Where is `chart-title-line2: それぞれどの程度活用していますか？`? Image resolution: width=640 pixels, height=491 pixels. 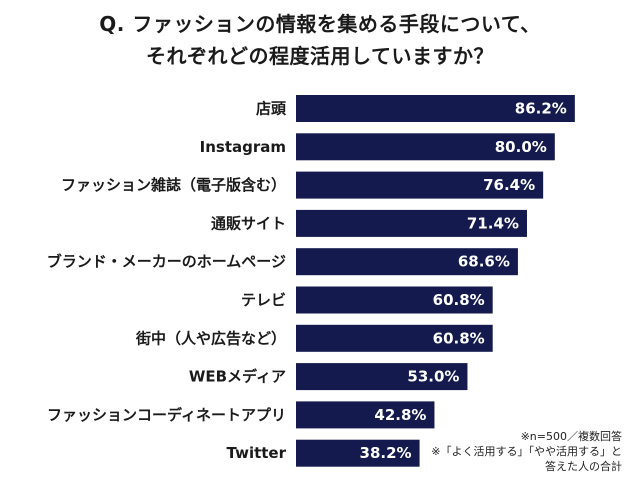 chart-title-line2: それぞれどの程度活用していますか？ is located at coordinates (320, 56).